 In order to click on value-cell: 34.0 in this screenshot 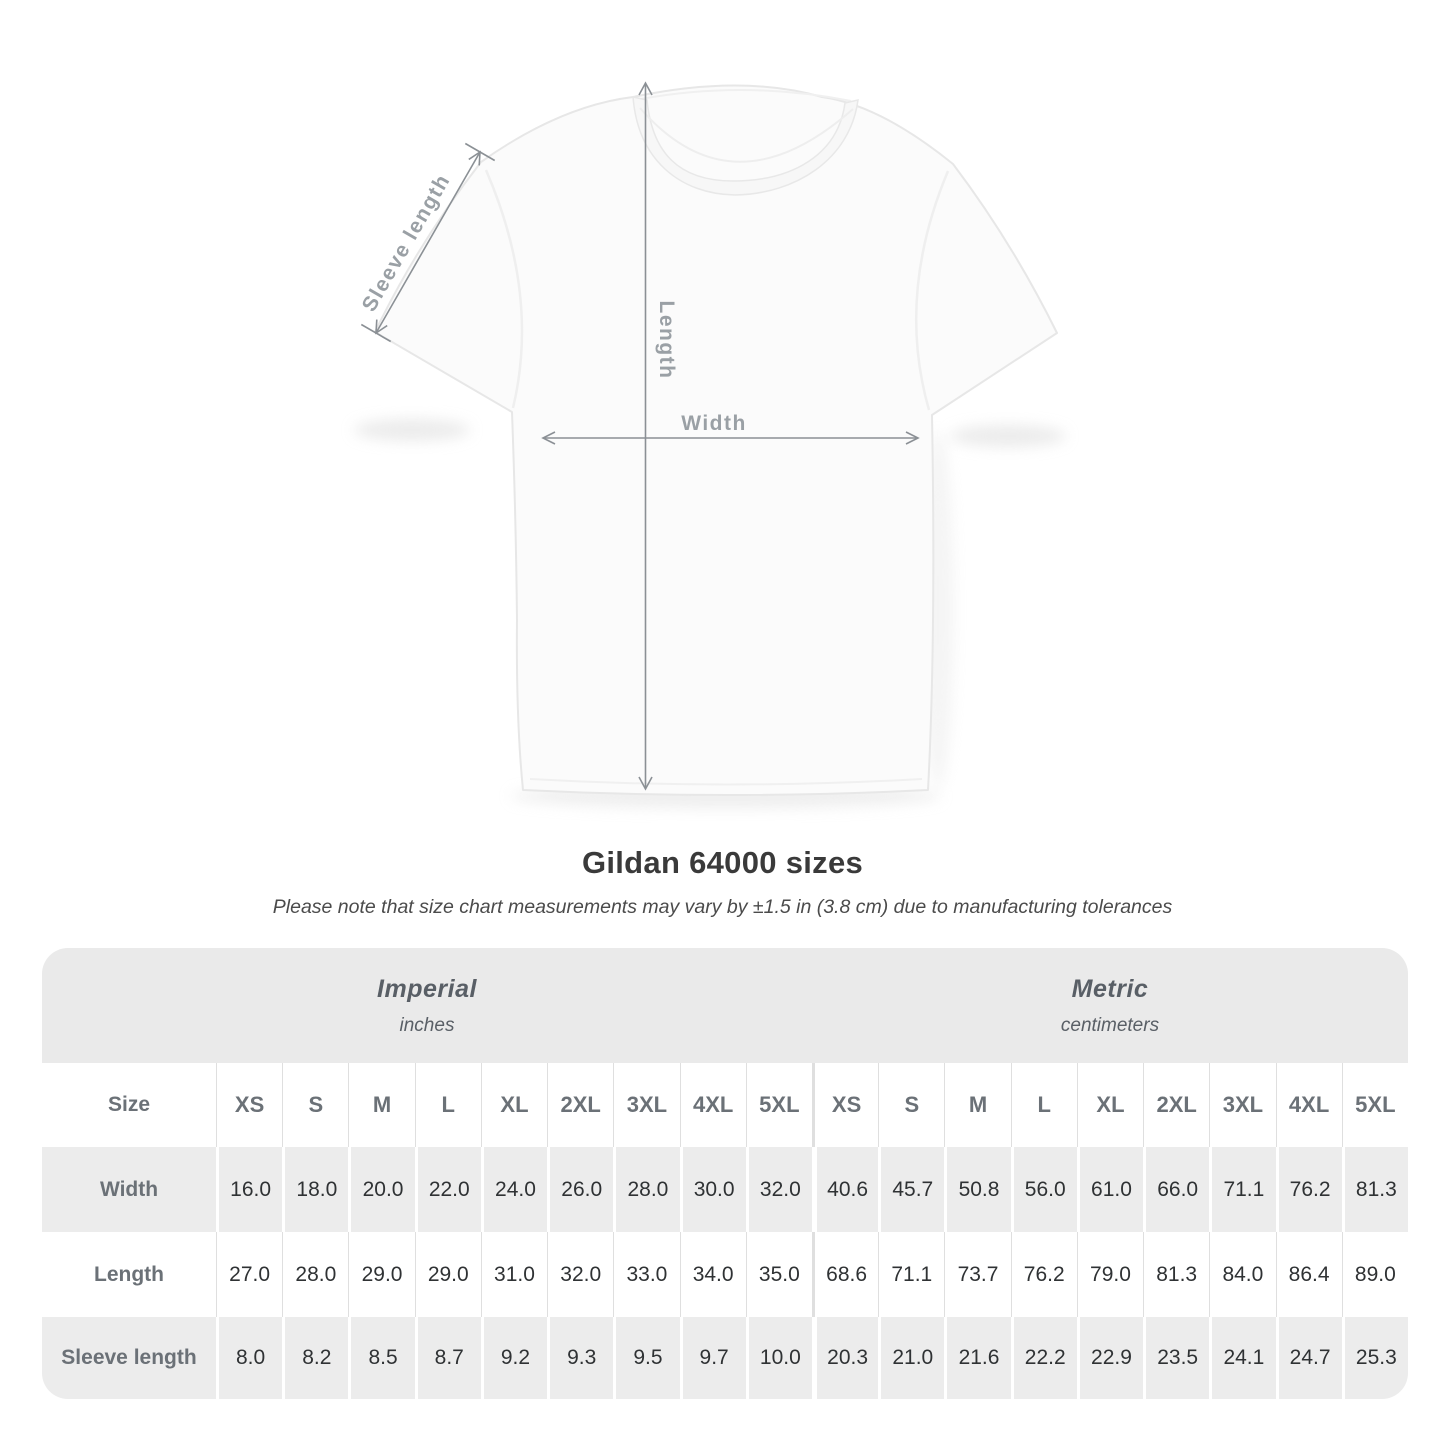, I will do `click(712, 1274)`.